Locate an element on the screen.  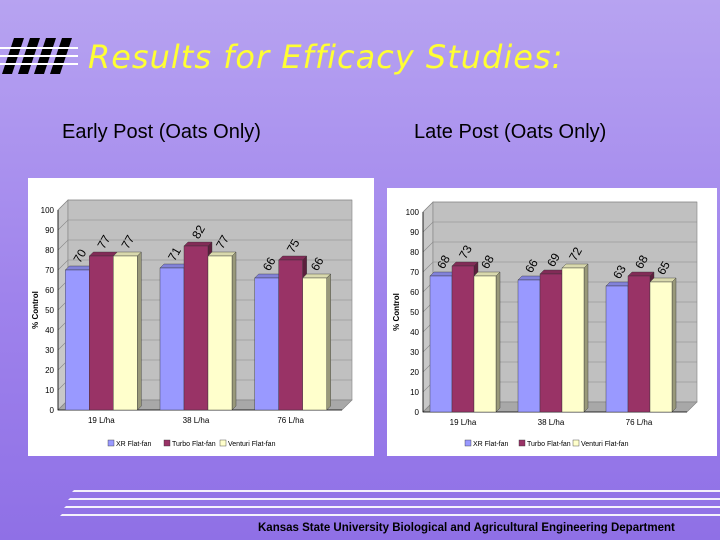
bar-data-label: 72 is located at coordinates (575, 253).